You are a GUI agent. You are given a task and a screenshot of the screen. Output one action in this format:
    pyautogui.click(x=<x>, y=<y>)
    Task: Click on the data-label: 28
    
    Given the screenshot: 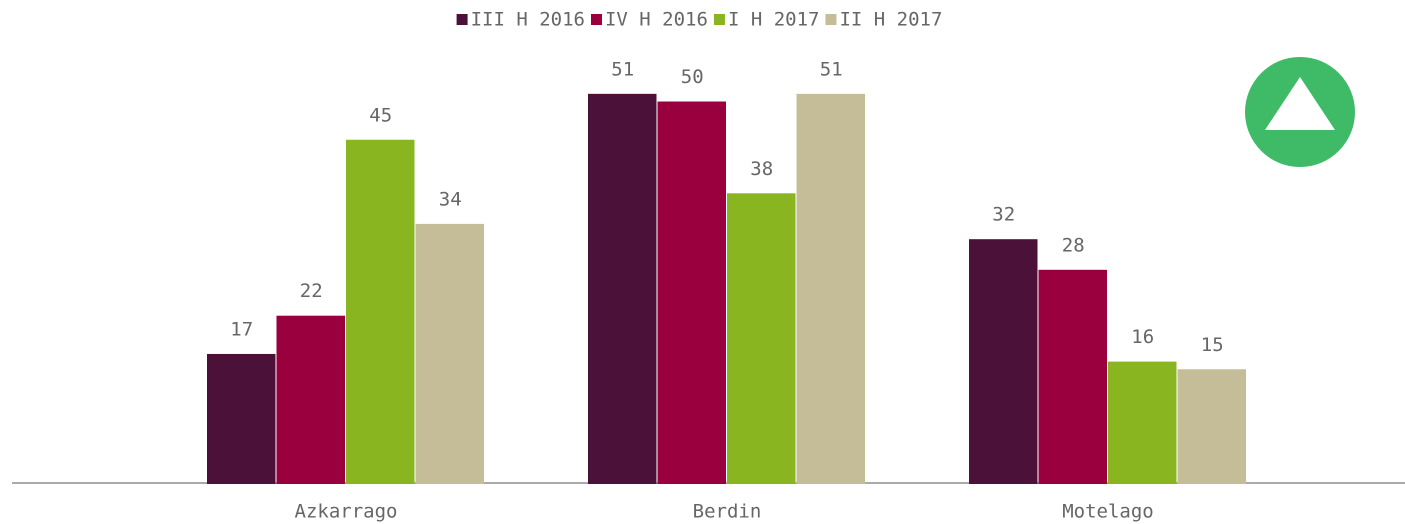 What is the action you would take?
    pyautogui.click(x=1073, y=245)
    